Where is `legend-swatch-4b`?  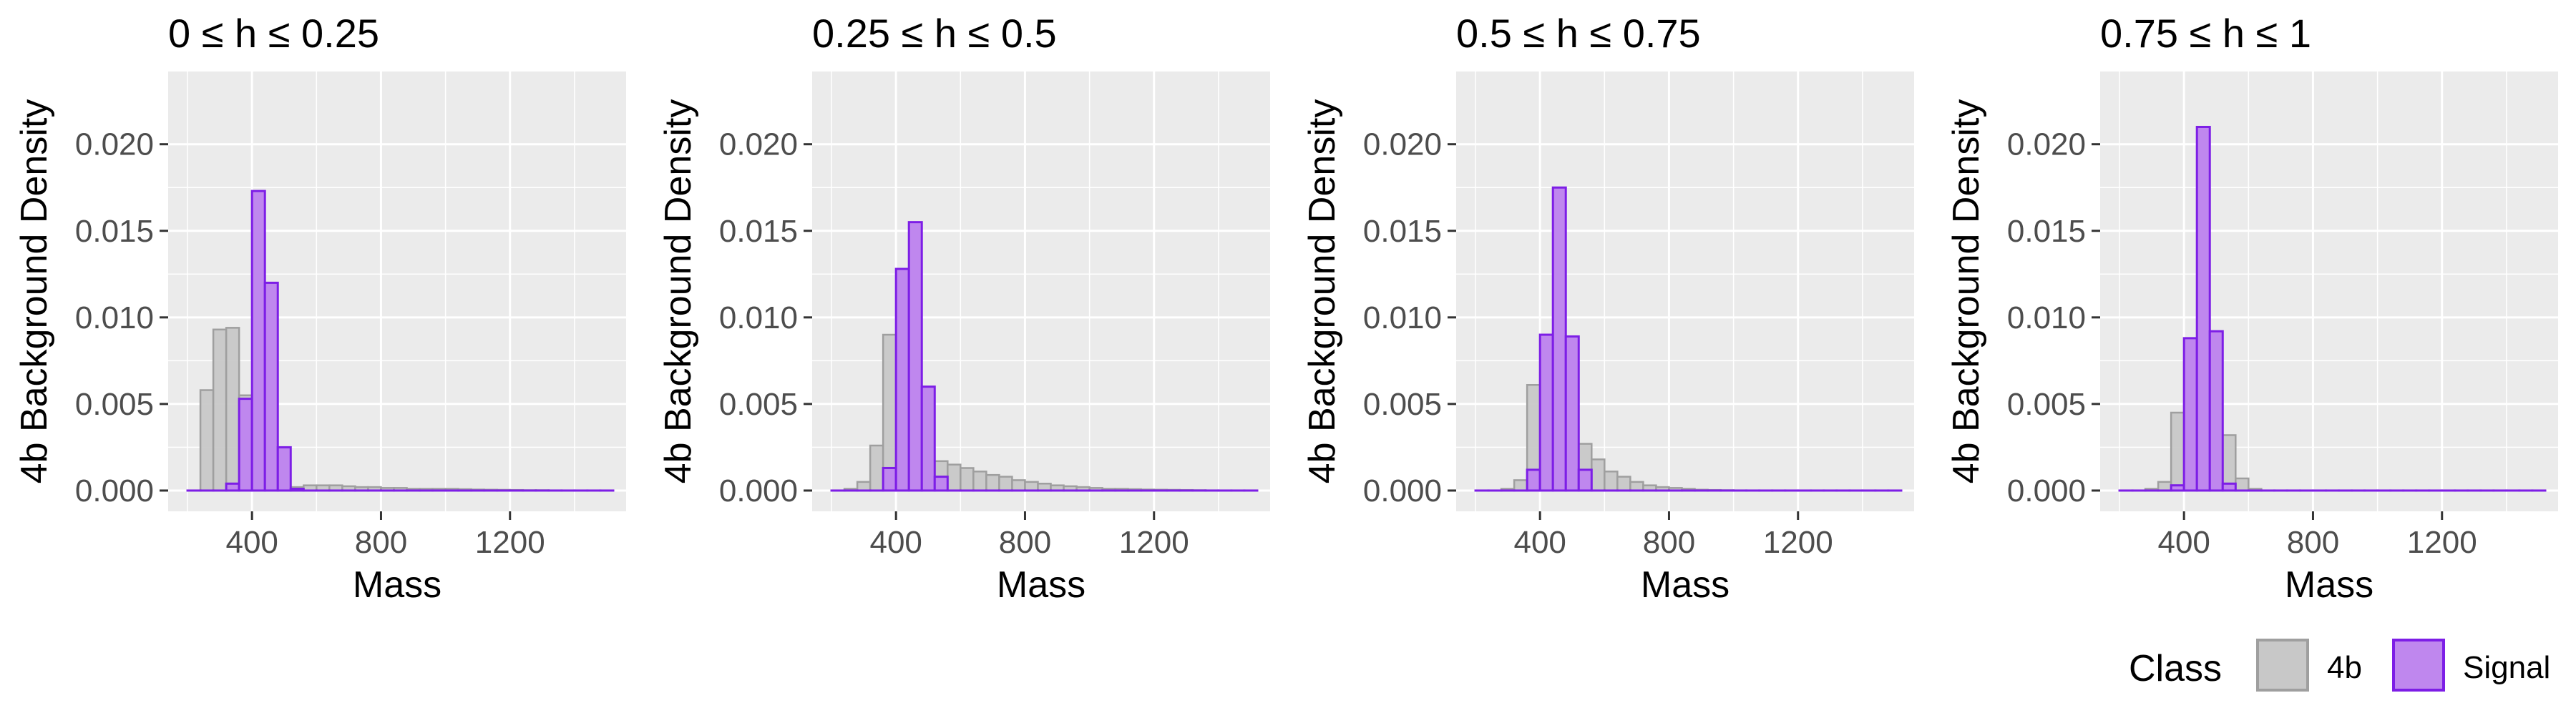 legend-swatch-4b is located at coordinates (2282, 666).